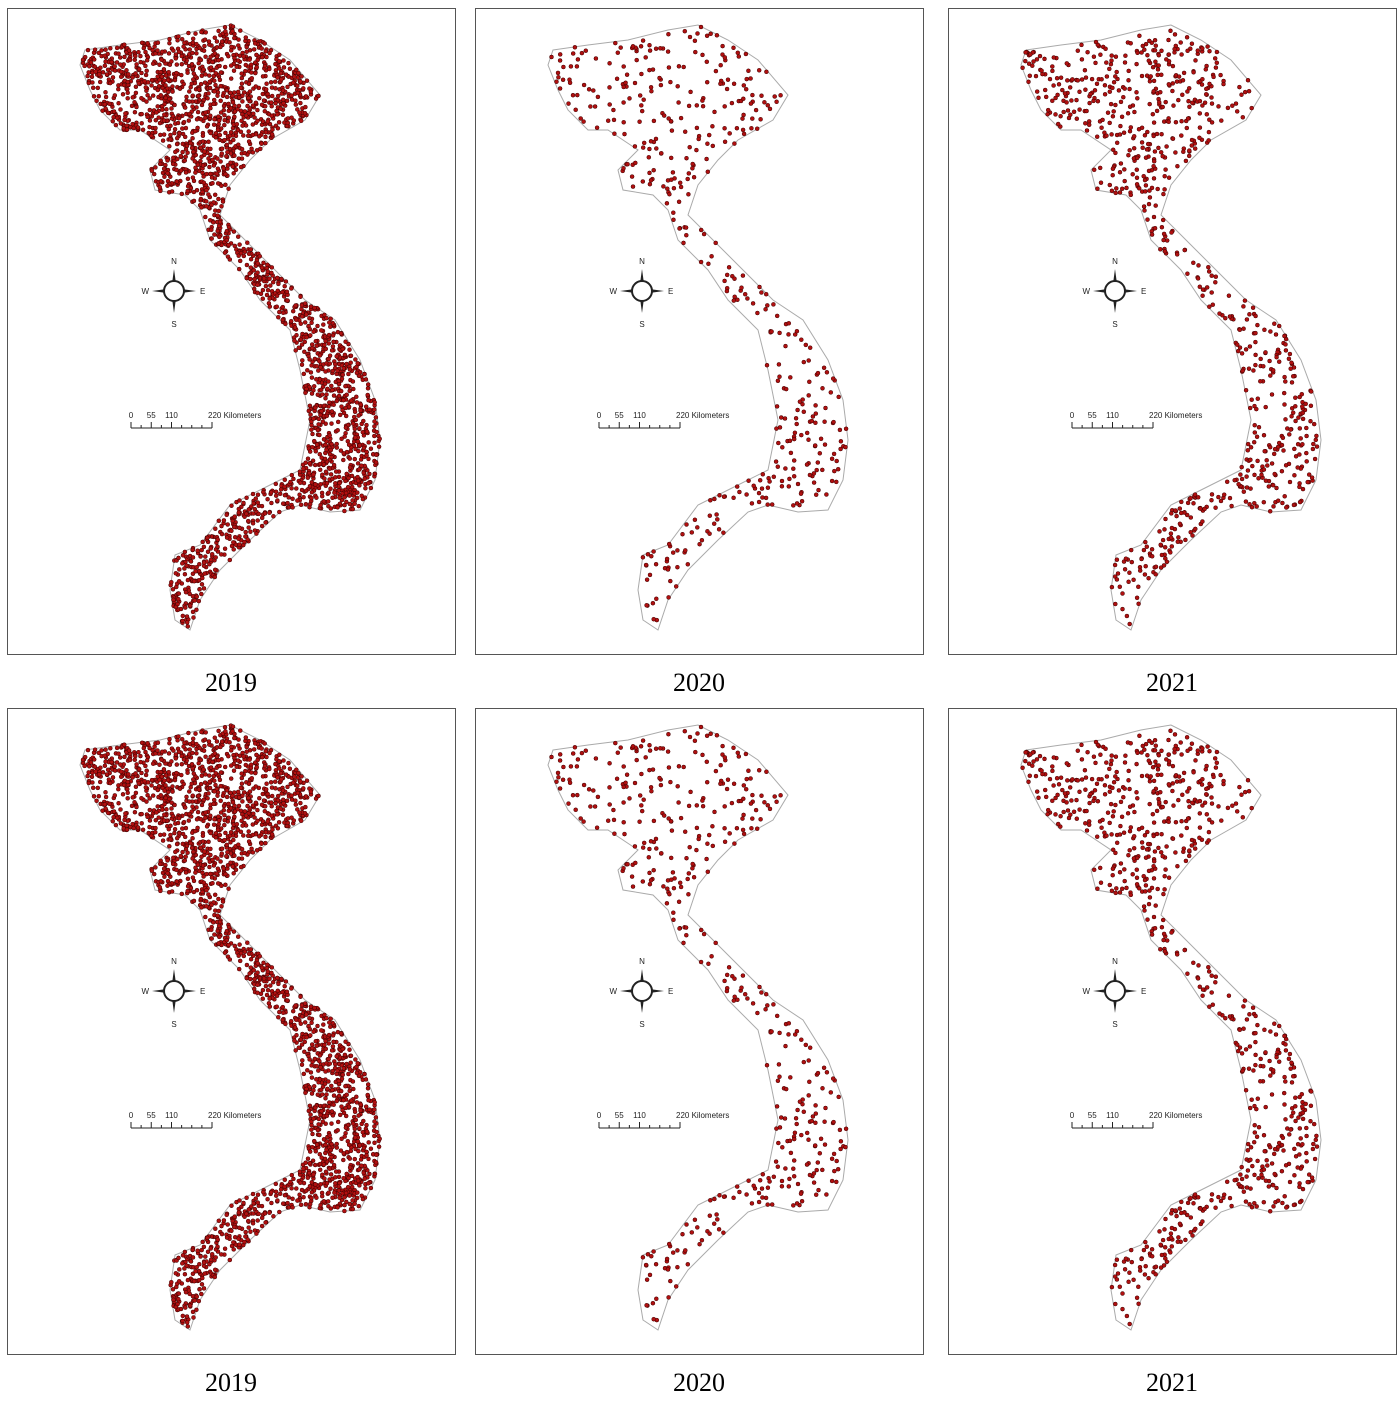  What do you see at coordinates (131, 415) in the screenshot?
I see `scale-label: 0` at bounding box center [131, 415].